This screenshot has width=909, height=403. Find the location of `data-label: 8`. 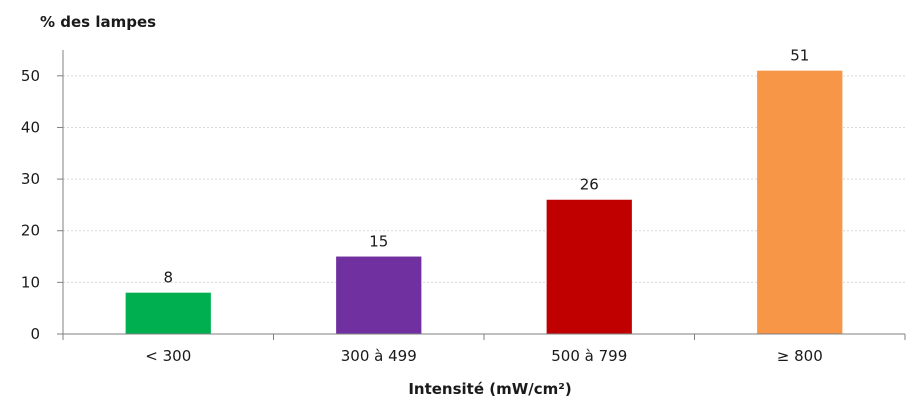

data-label: 8 is located at coordinates (168, 278).